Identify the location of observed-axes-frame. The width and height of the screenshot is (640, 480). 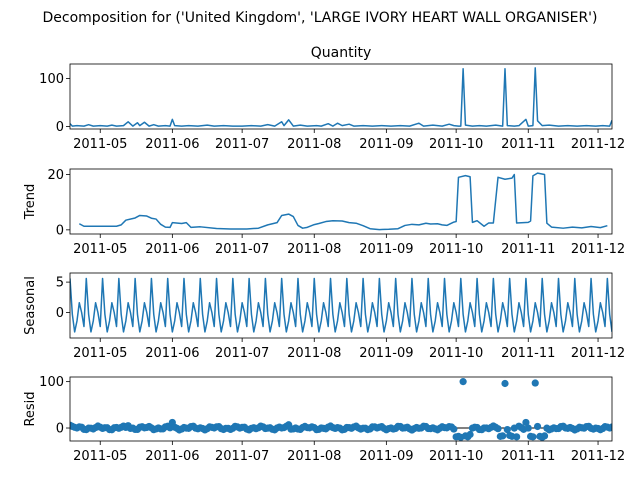
(341, 96).